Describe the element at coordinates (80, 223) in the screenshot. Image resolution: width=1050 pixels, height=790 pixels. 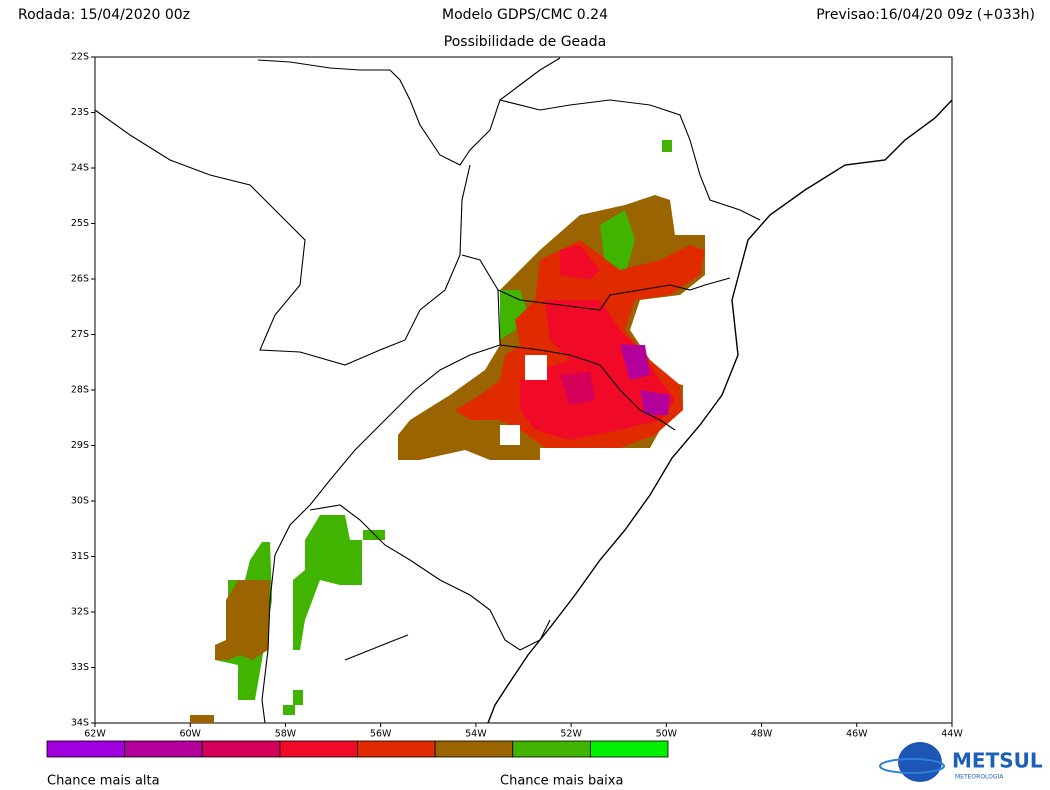
I see `lat-label: 25S` at that location.